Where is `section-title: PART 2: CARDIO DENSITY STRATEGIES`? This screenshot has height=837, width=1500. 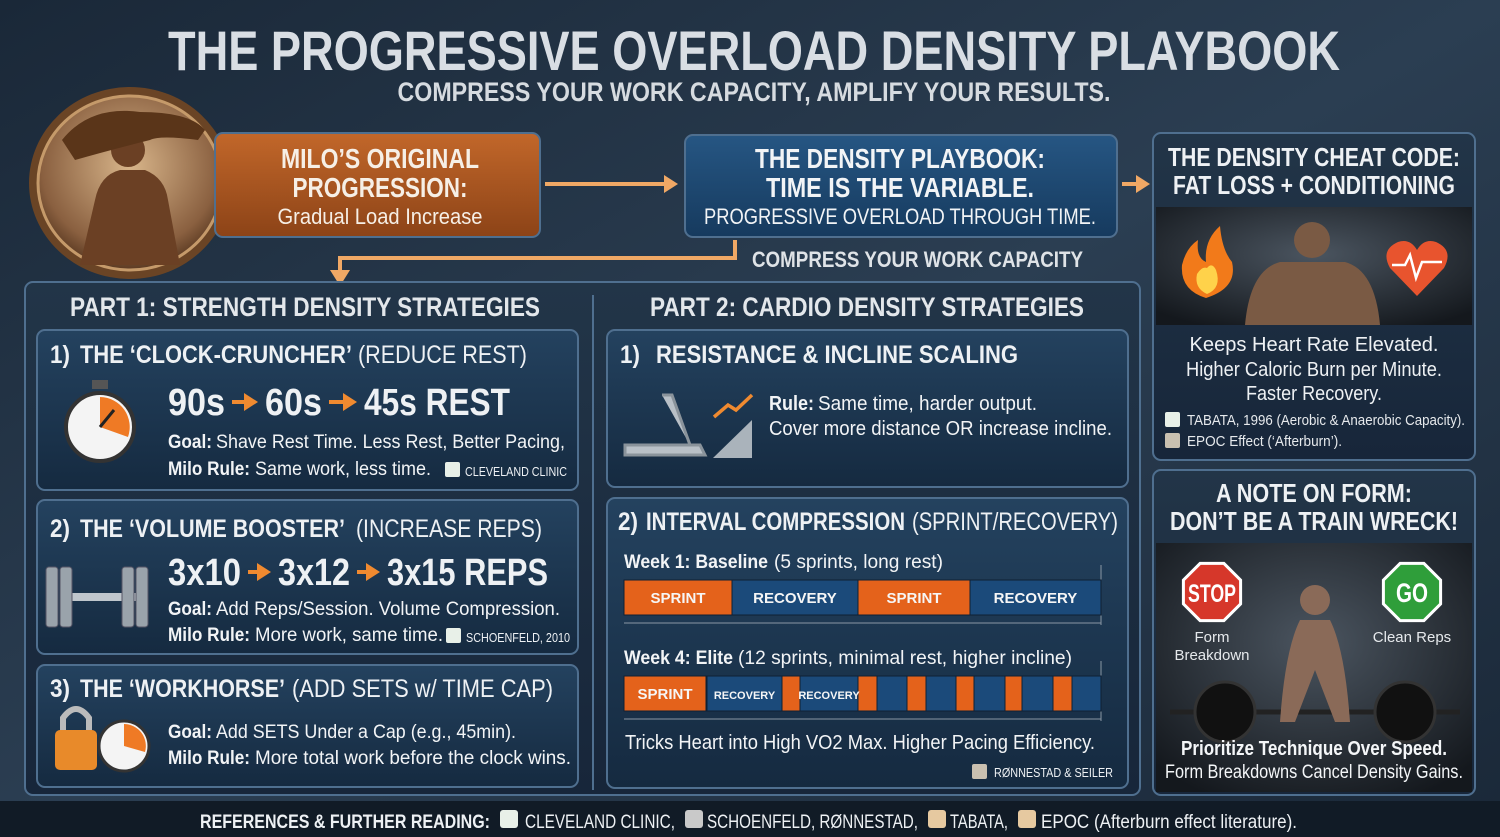 section-title: PART 2: CARDIO DENSITY STRATEGIES is located at coordinates (867, 307).